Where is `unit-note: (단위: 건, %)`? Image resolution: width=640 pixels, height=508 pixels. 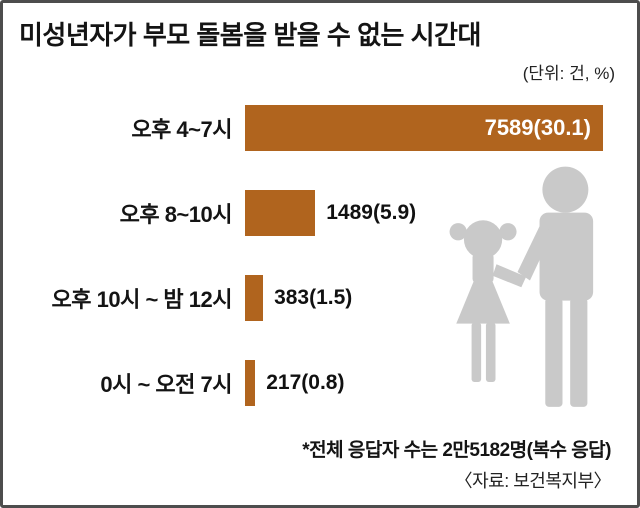
unit-note: (단위: 건, %) is located at coordinates (568, 73).